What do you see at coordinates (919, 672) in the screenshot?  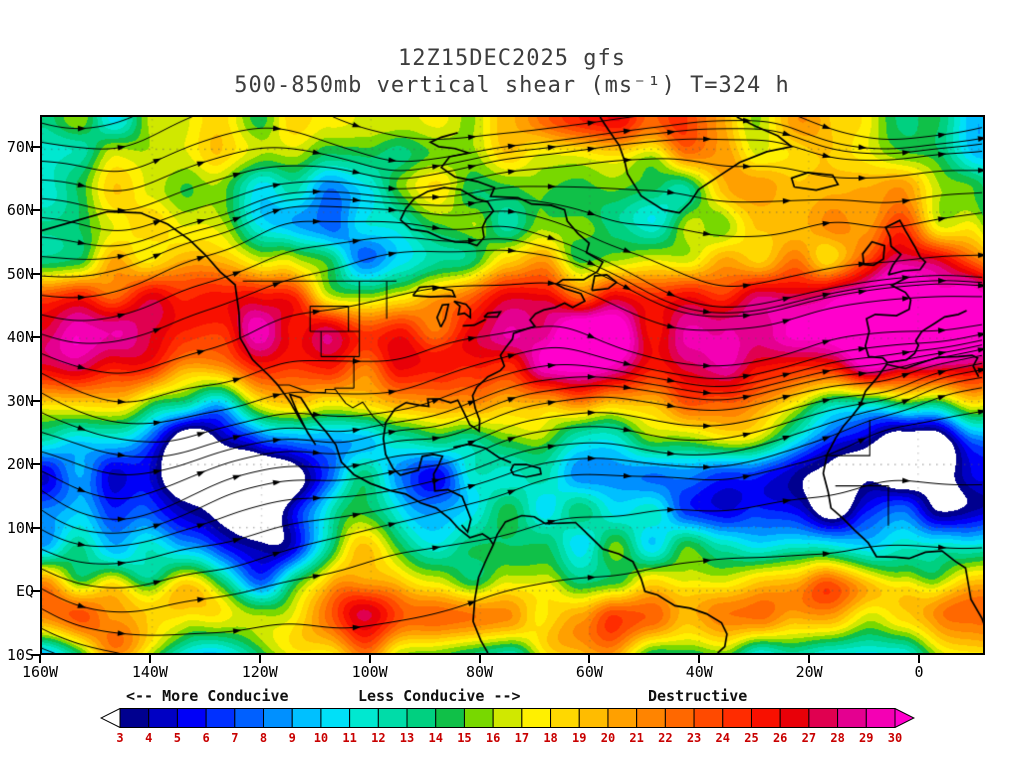 I see `lon-tick-label: 0` at bounding box center [919, 672].